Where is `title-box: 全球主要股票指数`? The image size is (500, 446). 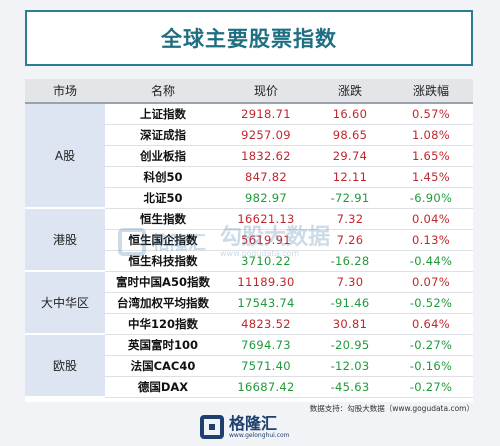 title-box: 全球主要股票指数 is located at coordinates (249, 38).